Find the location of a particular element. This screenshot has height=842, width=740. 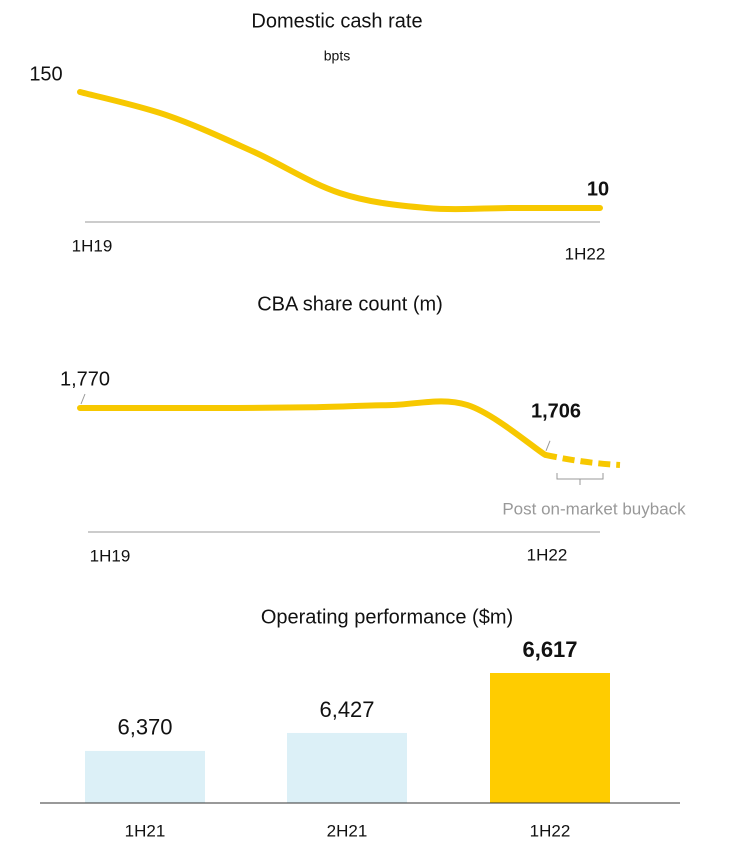

data-label: 150 is located at coordinates (45, 74).